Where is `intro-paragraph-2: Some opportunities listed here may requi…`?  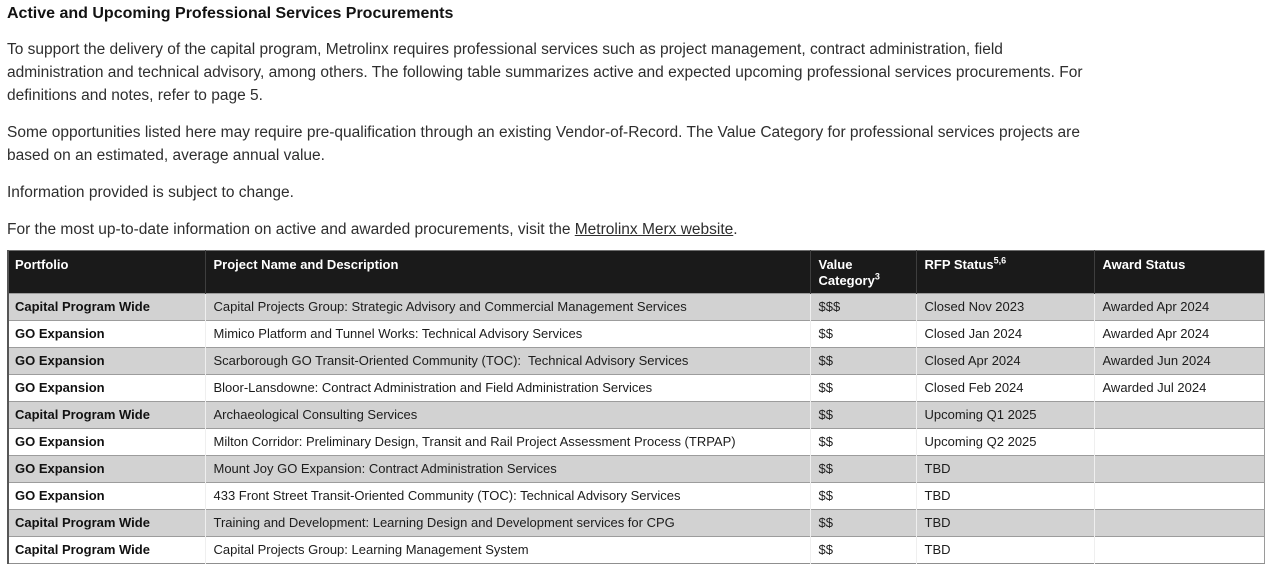
intro-paragraph-2: Some opportunities listed here may requi… is located at coordinates (543, 144).